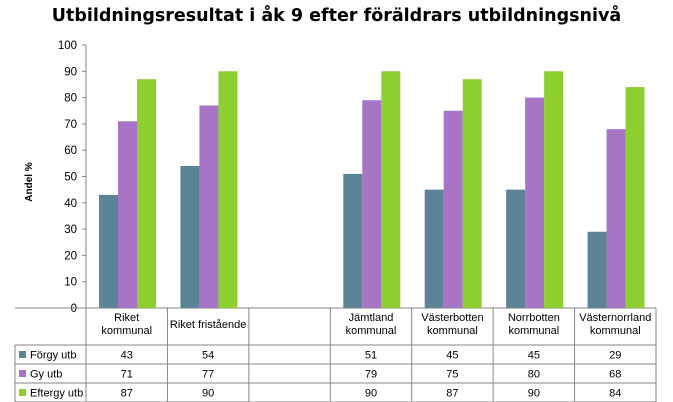 The image size is (673, 402). What do you see at coordinates (67, 46) in the screenshot?
I see `y-tick-label: 100` at bounding box center [67, 46].